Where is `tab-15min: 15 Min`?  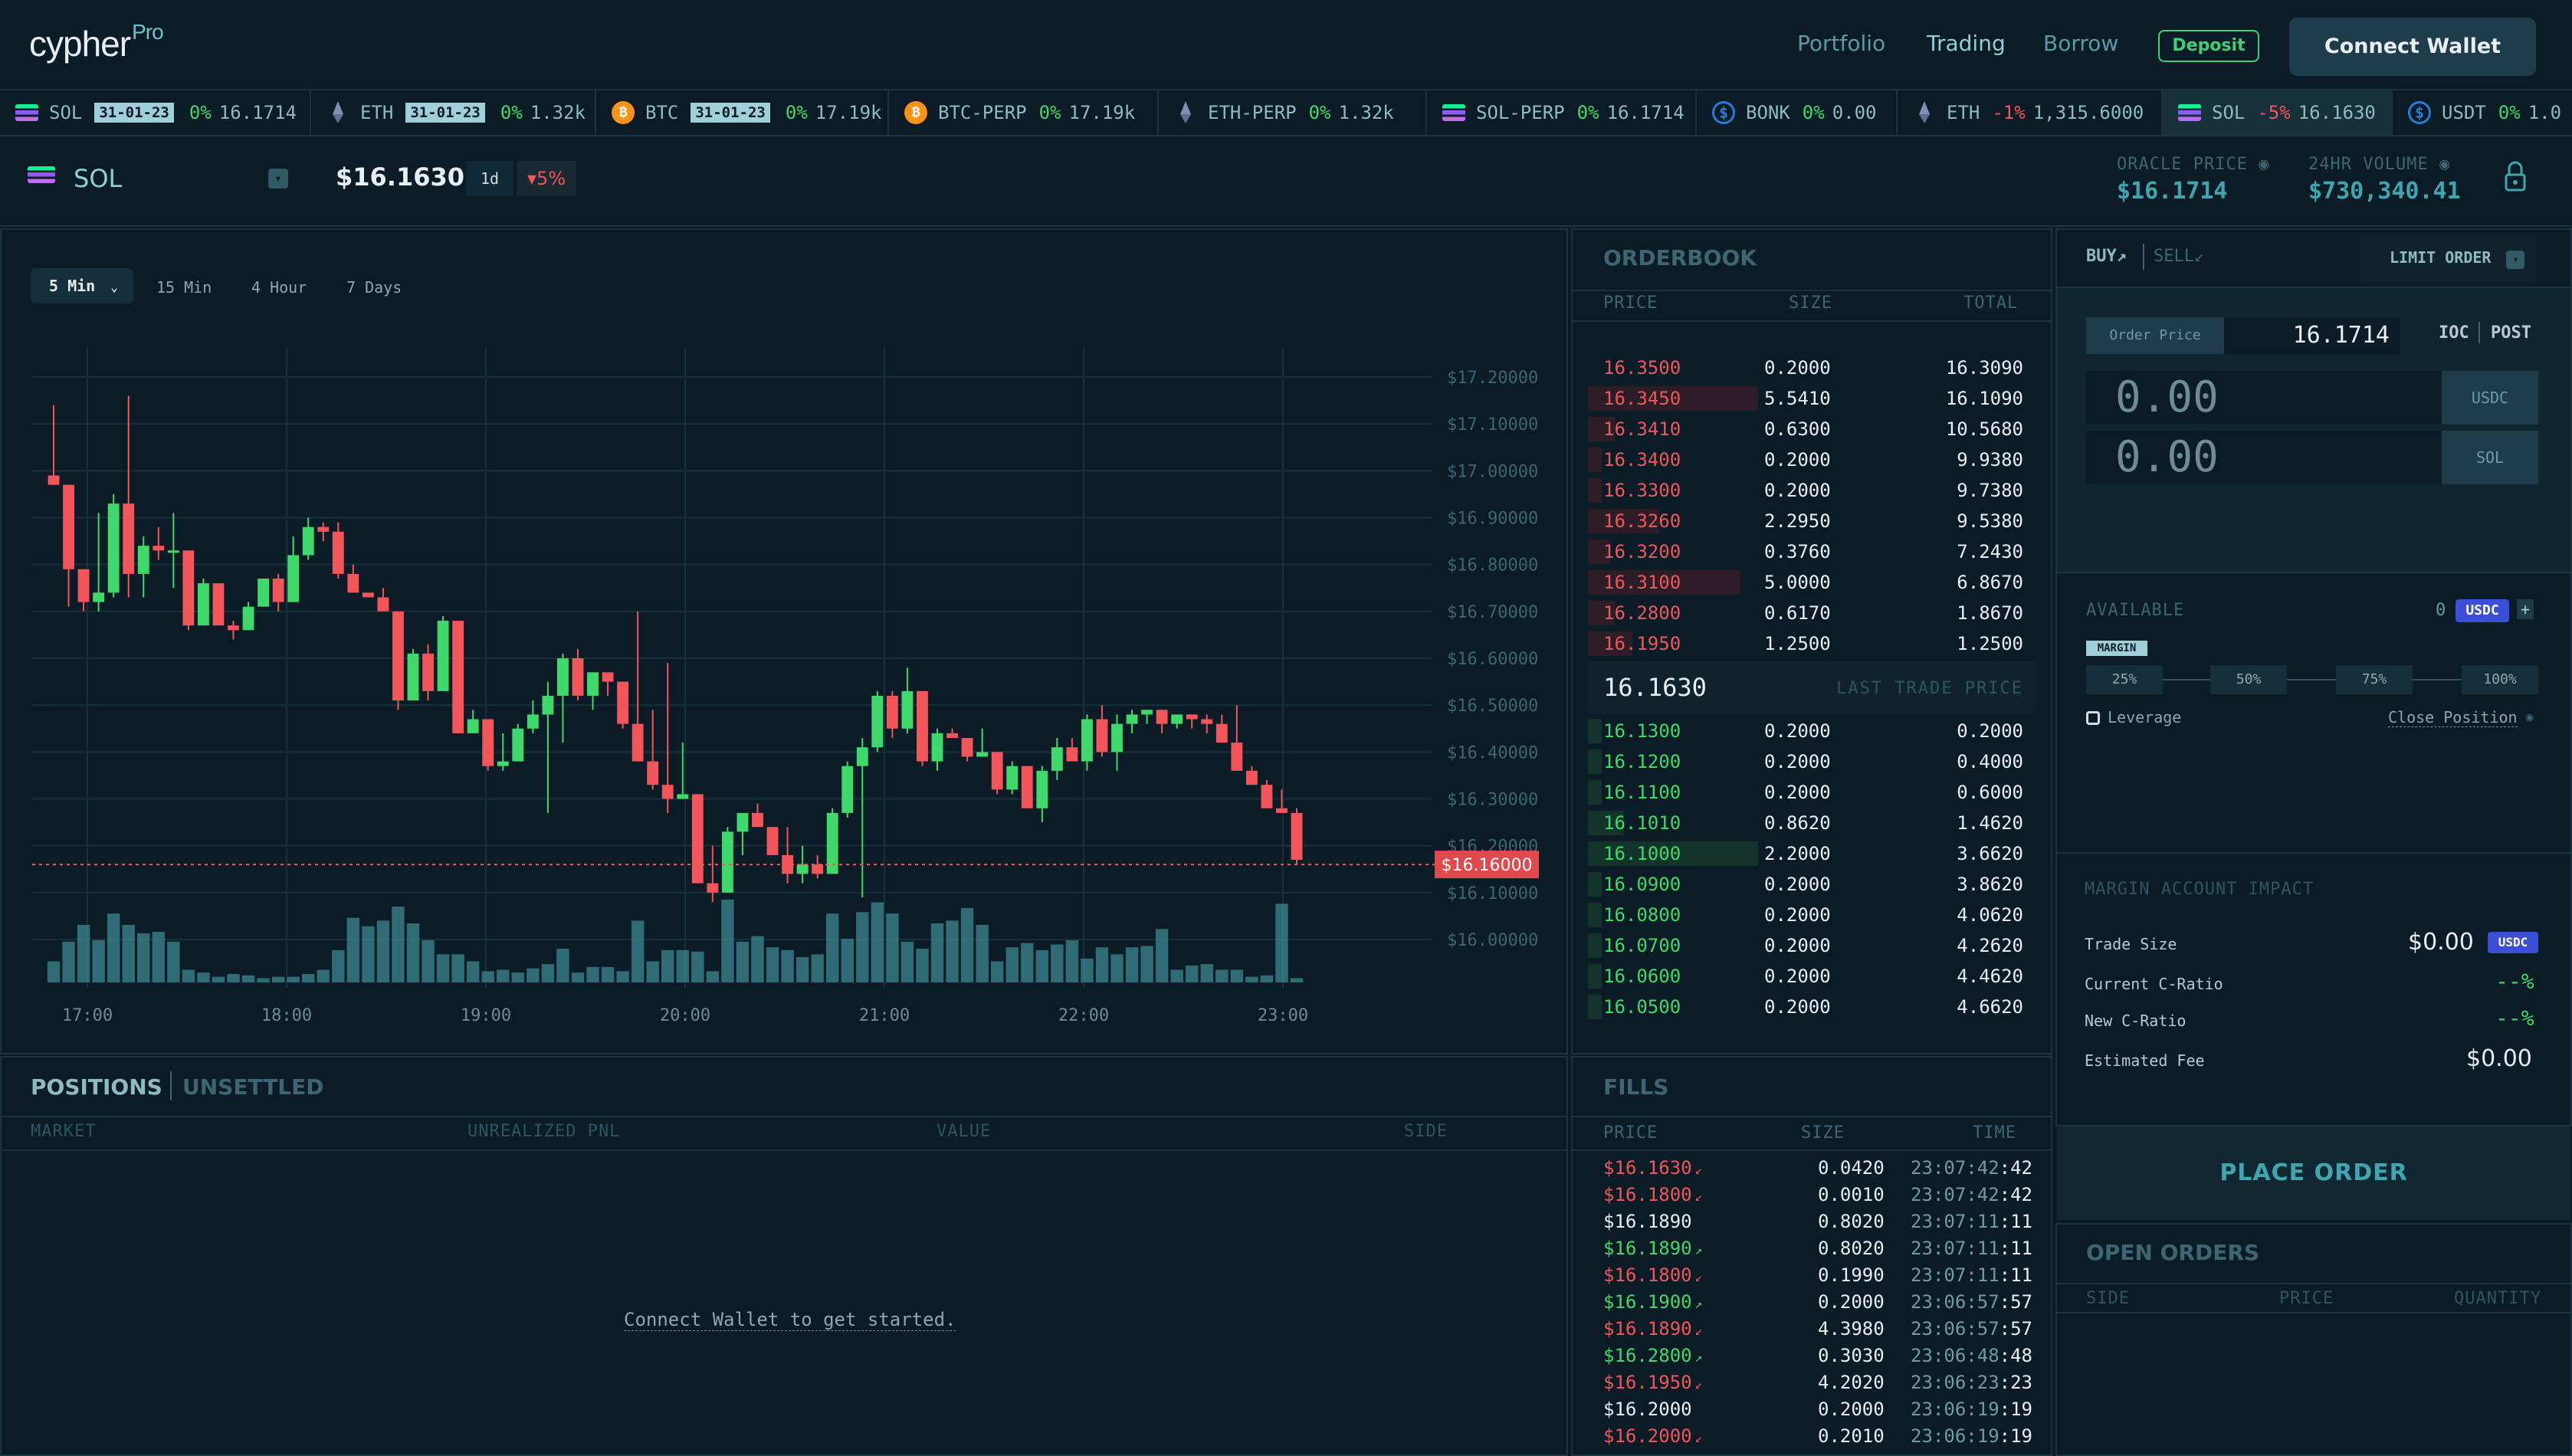 tab-15min: 15 Min is located at coordinates (184, 287).